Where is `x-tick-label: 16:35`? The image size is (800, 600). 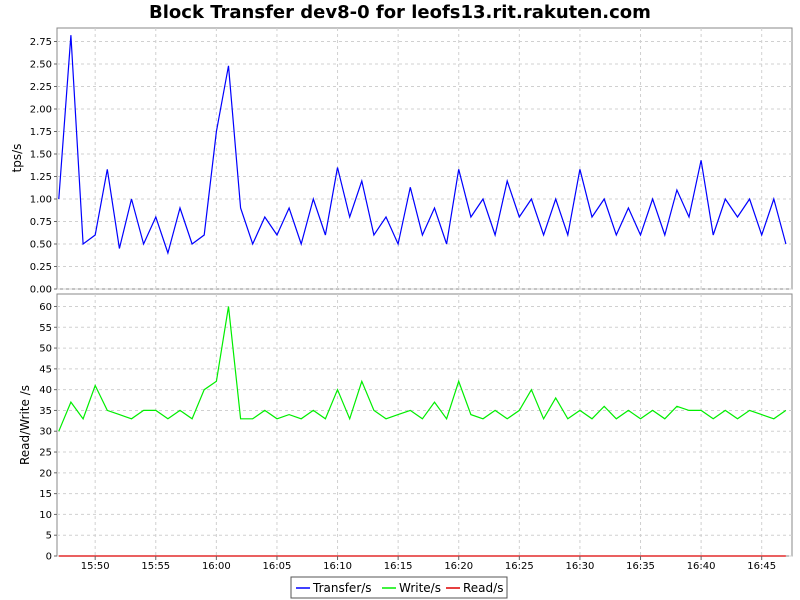
x-tick-label: 16:35 is located at coordinates (640, 566).